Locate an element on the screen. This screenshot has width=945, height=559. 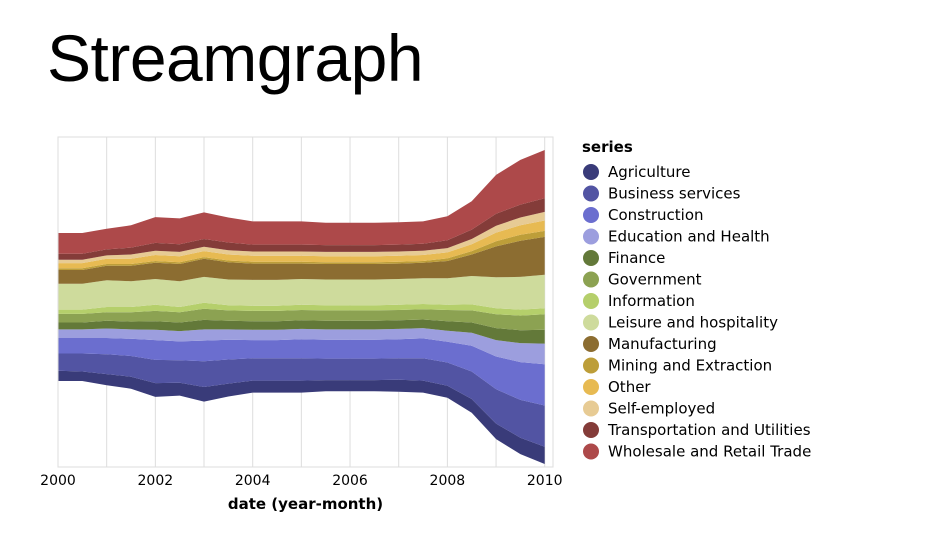
stream-area-information is located at coordinates (301, 309).